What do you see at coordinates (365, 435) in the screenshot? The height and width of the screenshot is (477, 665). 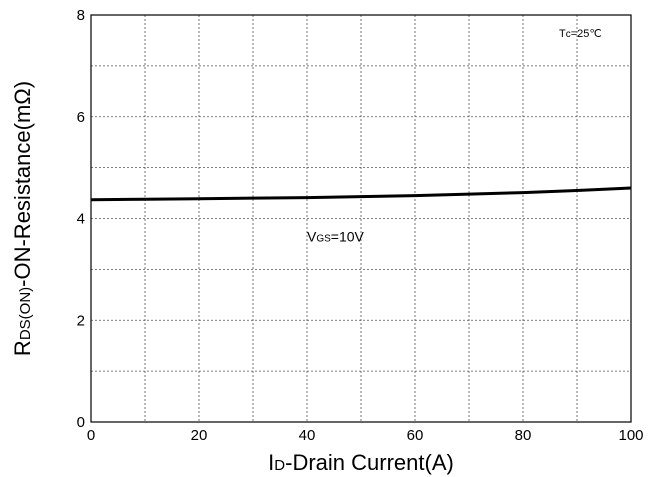 I see `x-tick-labels: 0 20 40 60 80 100` at bounding box center [365, 435].